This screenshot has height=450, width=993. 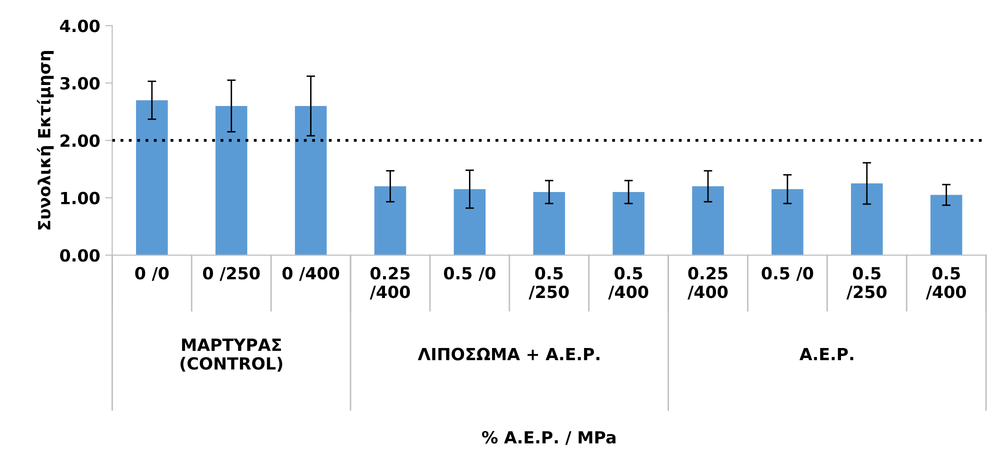 What do you see at coordinates (549, 437) in the screenshot?
I see `text: % Α.Ε.Ρ. / MPa` at bounding box center [549, 437].